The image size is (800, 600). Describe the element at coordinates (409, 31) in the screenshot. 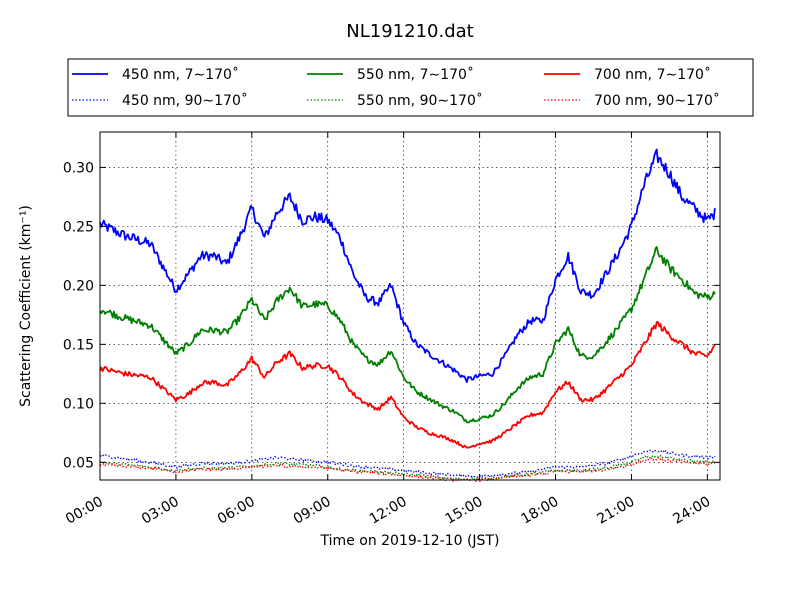

I see `chart-title: NL191210.dat` at that location.